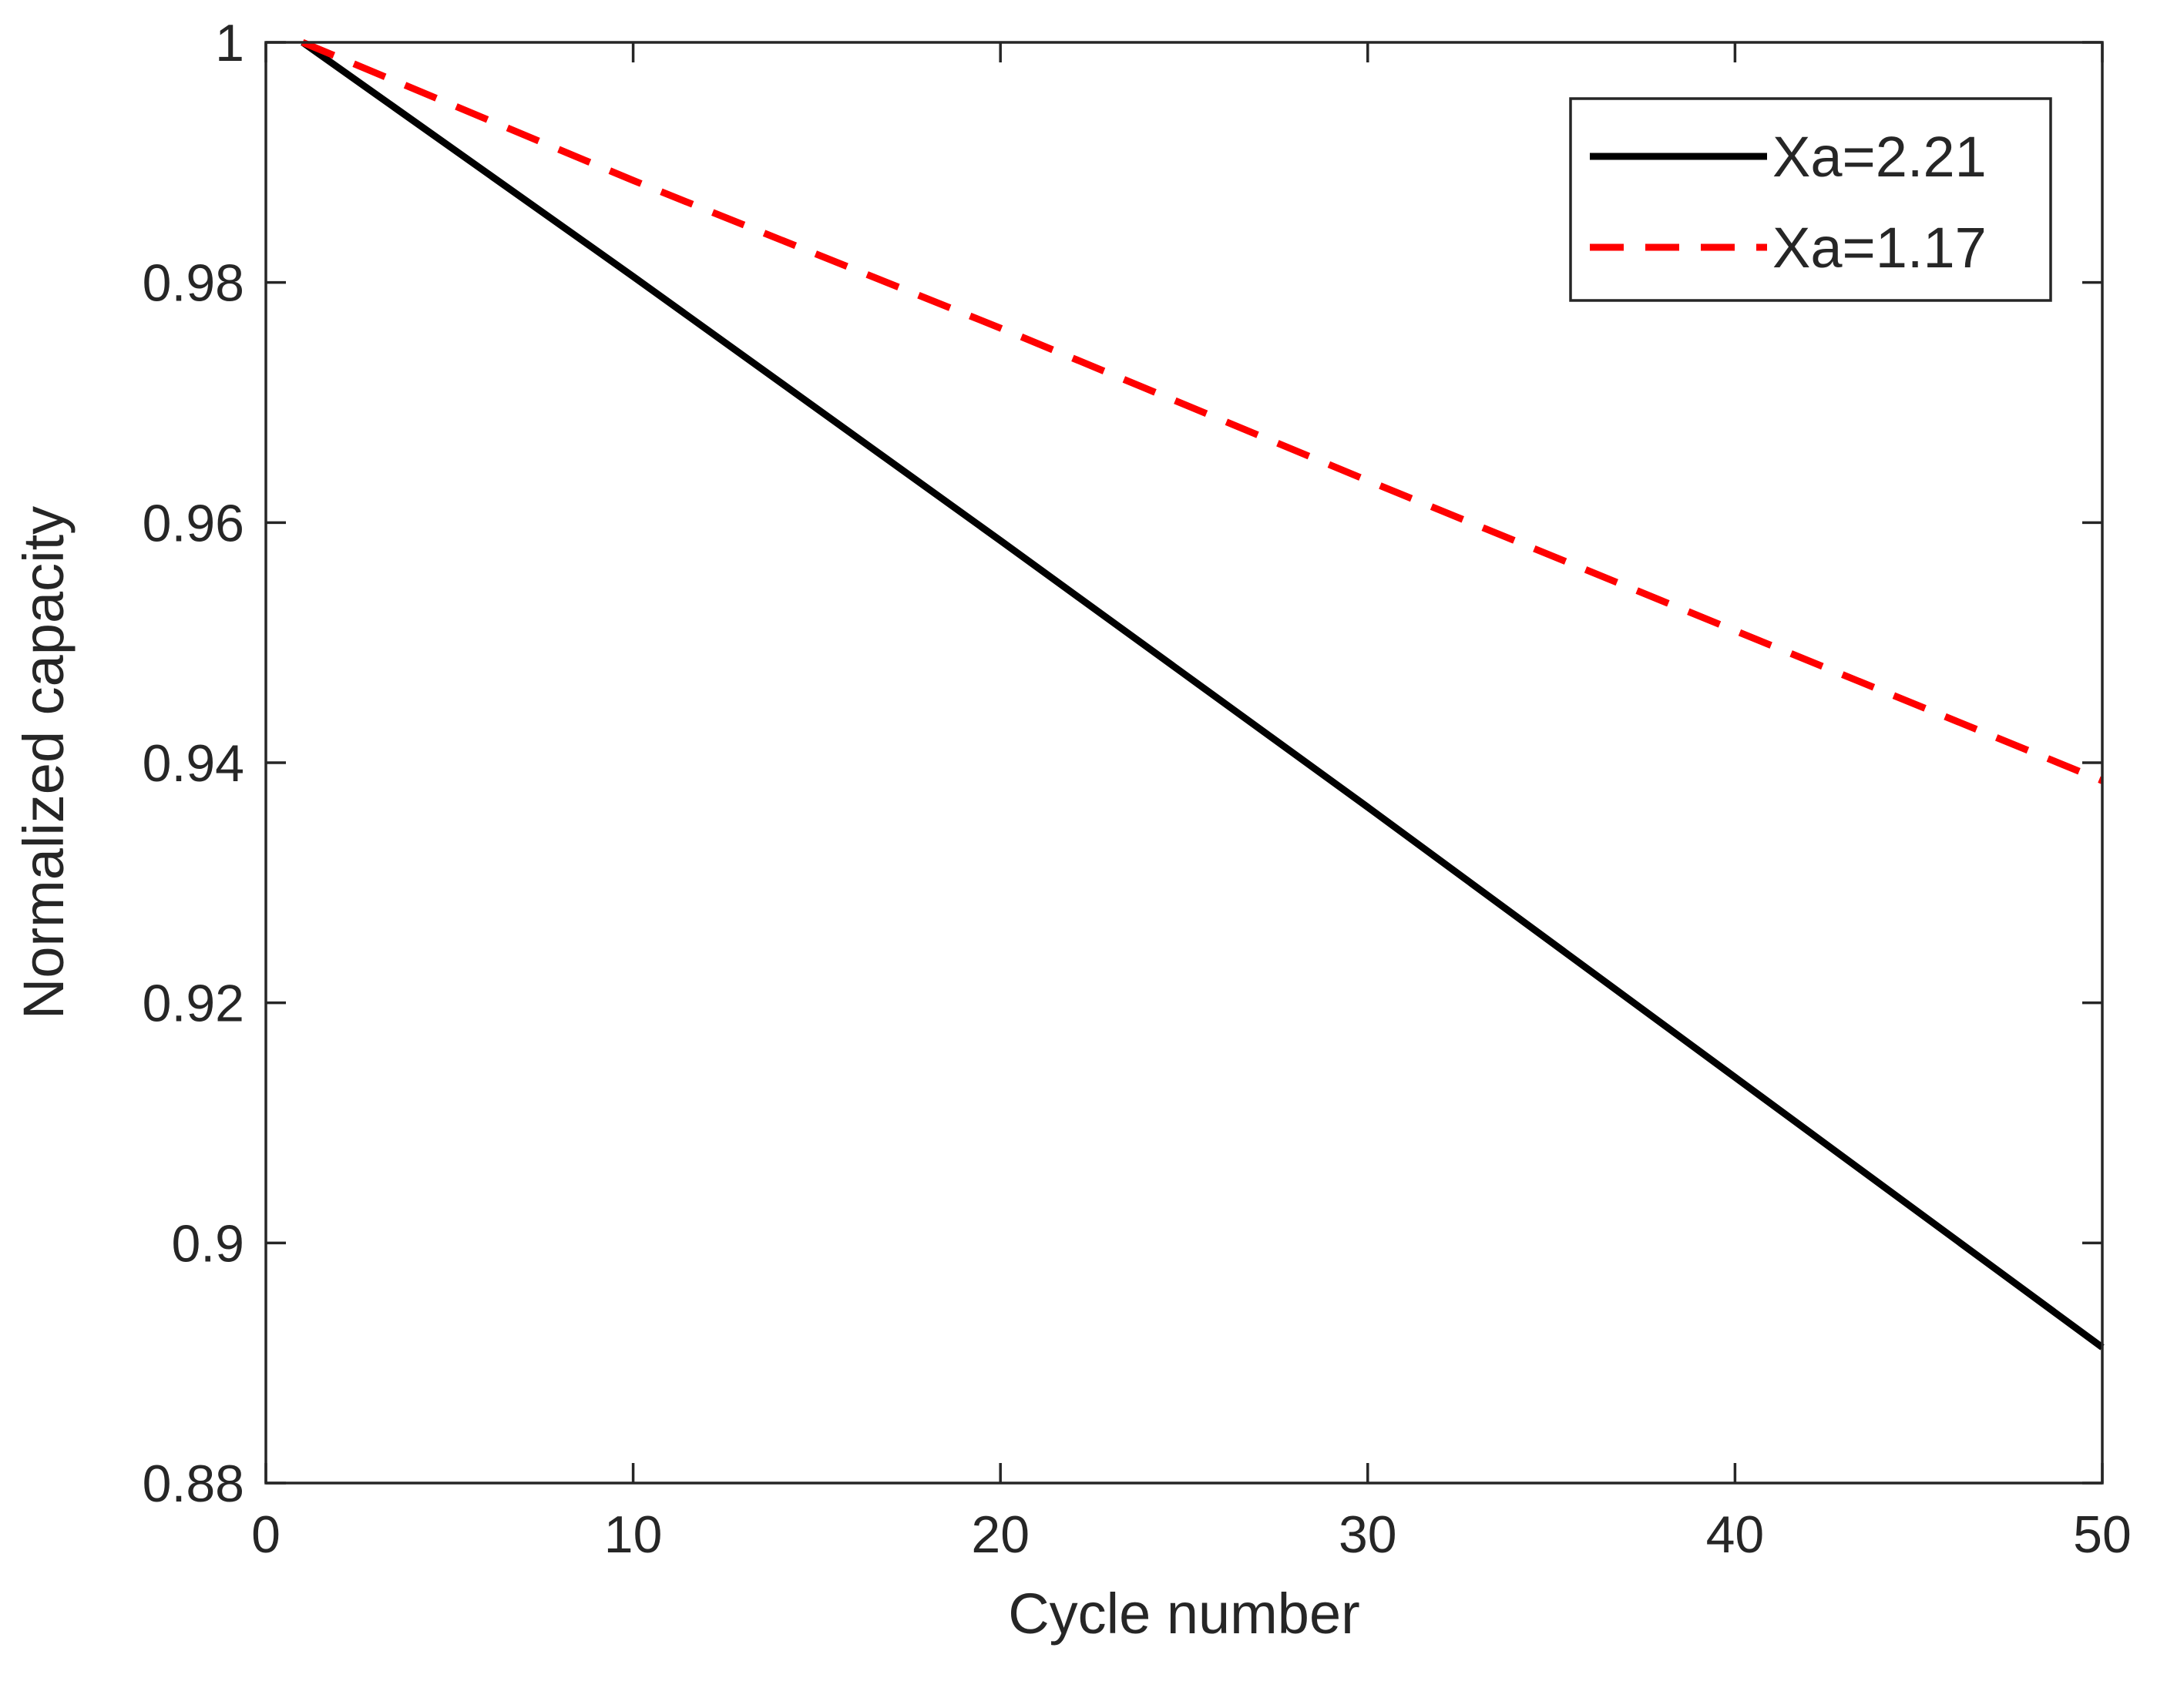 The image size is (2157, 1708). Describe the element at coordinates (207, 1243) in the screenshot. I see `y-tick-label: 0.9` at that location.